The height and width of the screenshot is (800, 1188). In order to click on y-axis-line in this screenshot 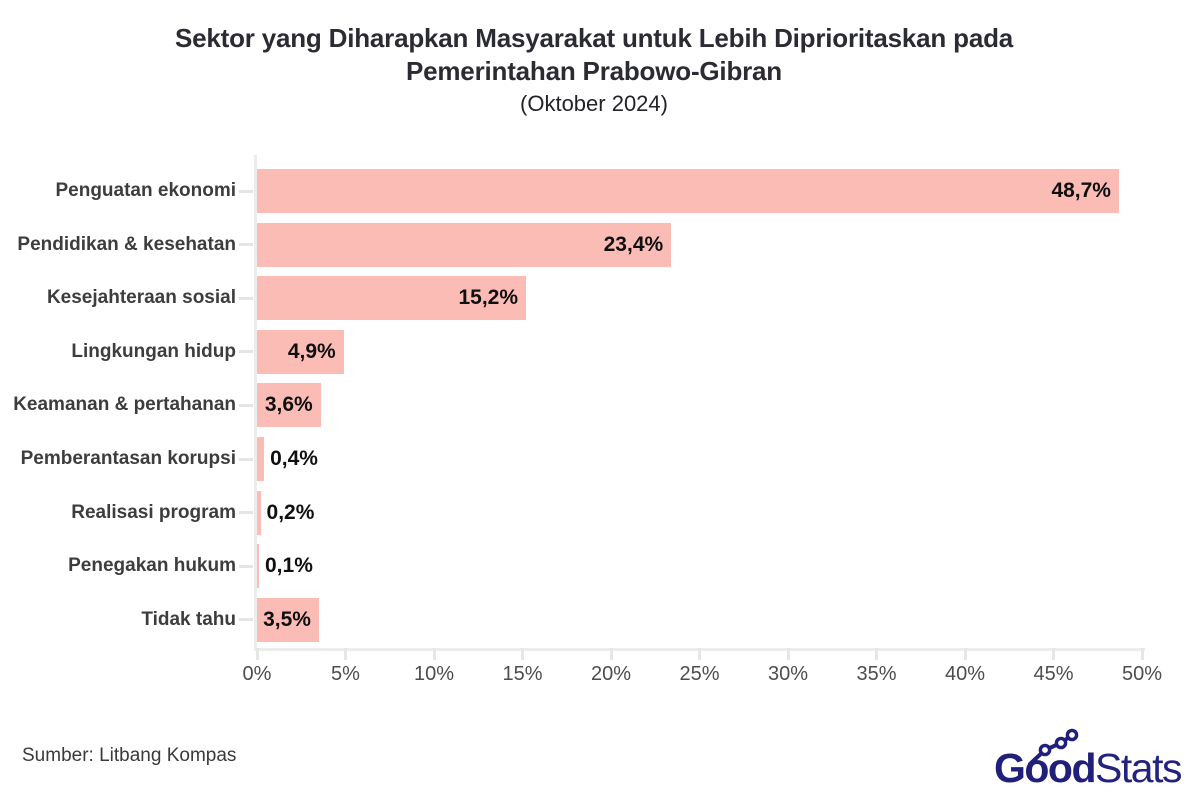, I will do `click(255, 401)`.